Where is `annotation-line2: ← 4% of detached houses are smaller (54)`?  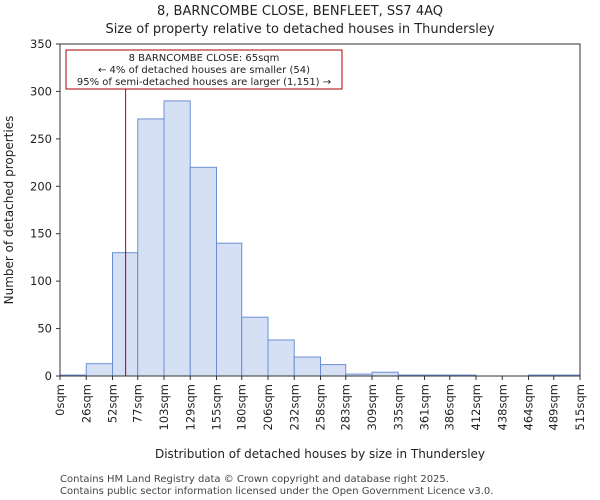
annotation-line2: ← 4% of detached houses are smaller (54) is located at coordinates (204, 70).